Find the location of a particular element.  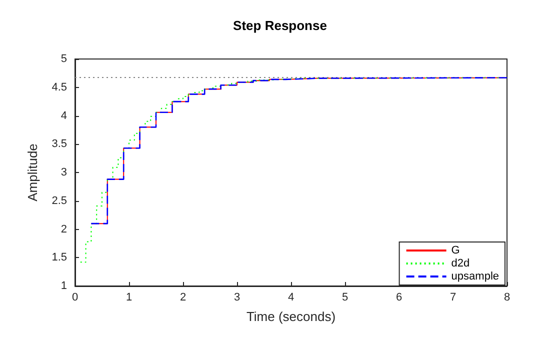

x-tick-label: 2 is located at coordinates (183, 298).